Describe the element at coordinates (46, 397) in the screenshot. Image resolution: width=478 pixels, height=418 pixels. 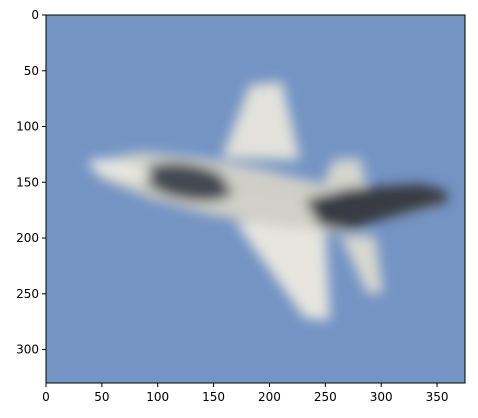
I see `x-tick-label: 0` at that location.